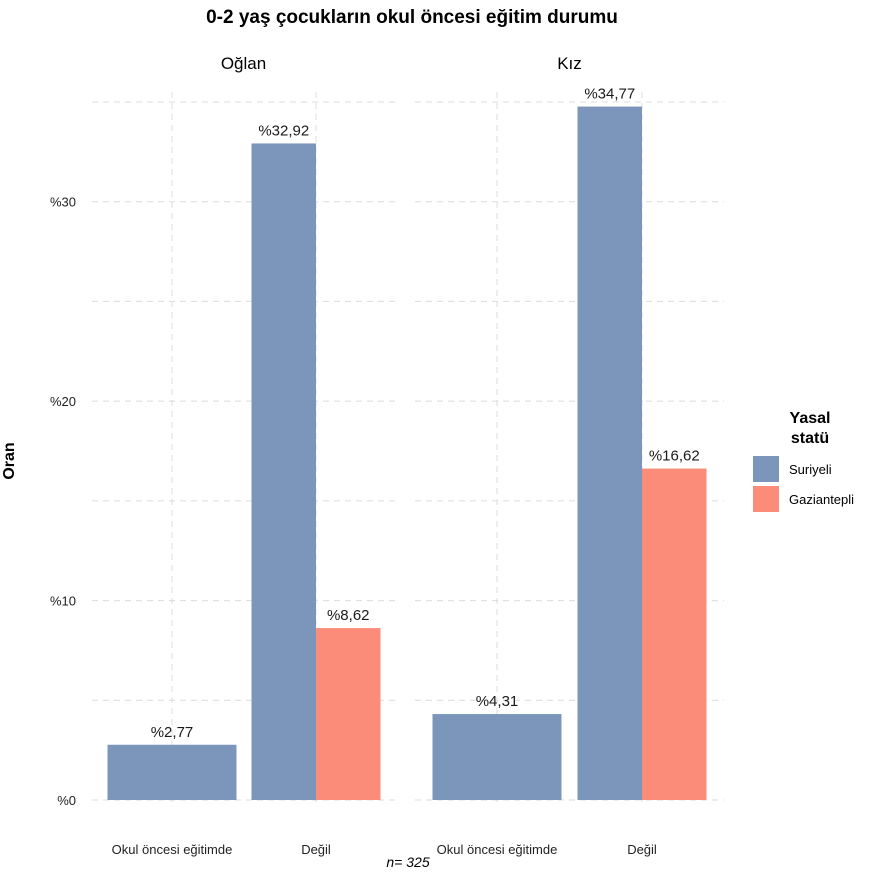  Describe the element at coordinates (63, 501) in the screenshot. I see `y-axis: %0 %10 %20 %30` at that location.